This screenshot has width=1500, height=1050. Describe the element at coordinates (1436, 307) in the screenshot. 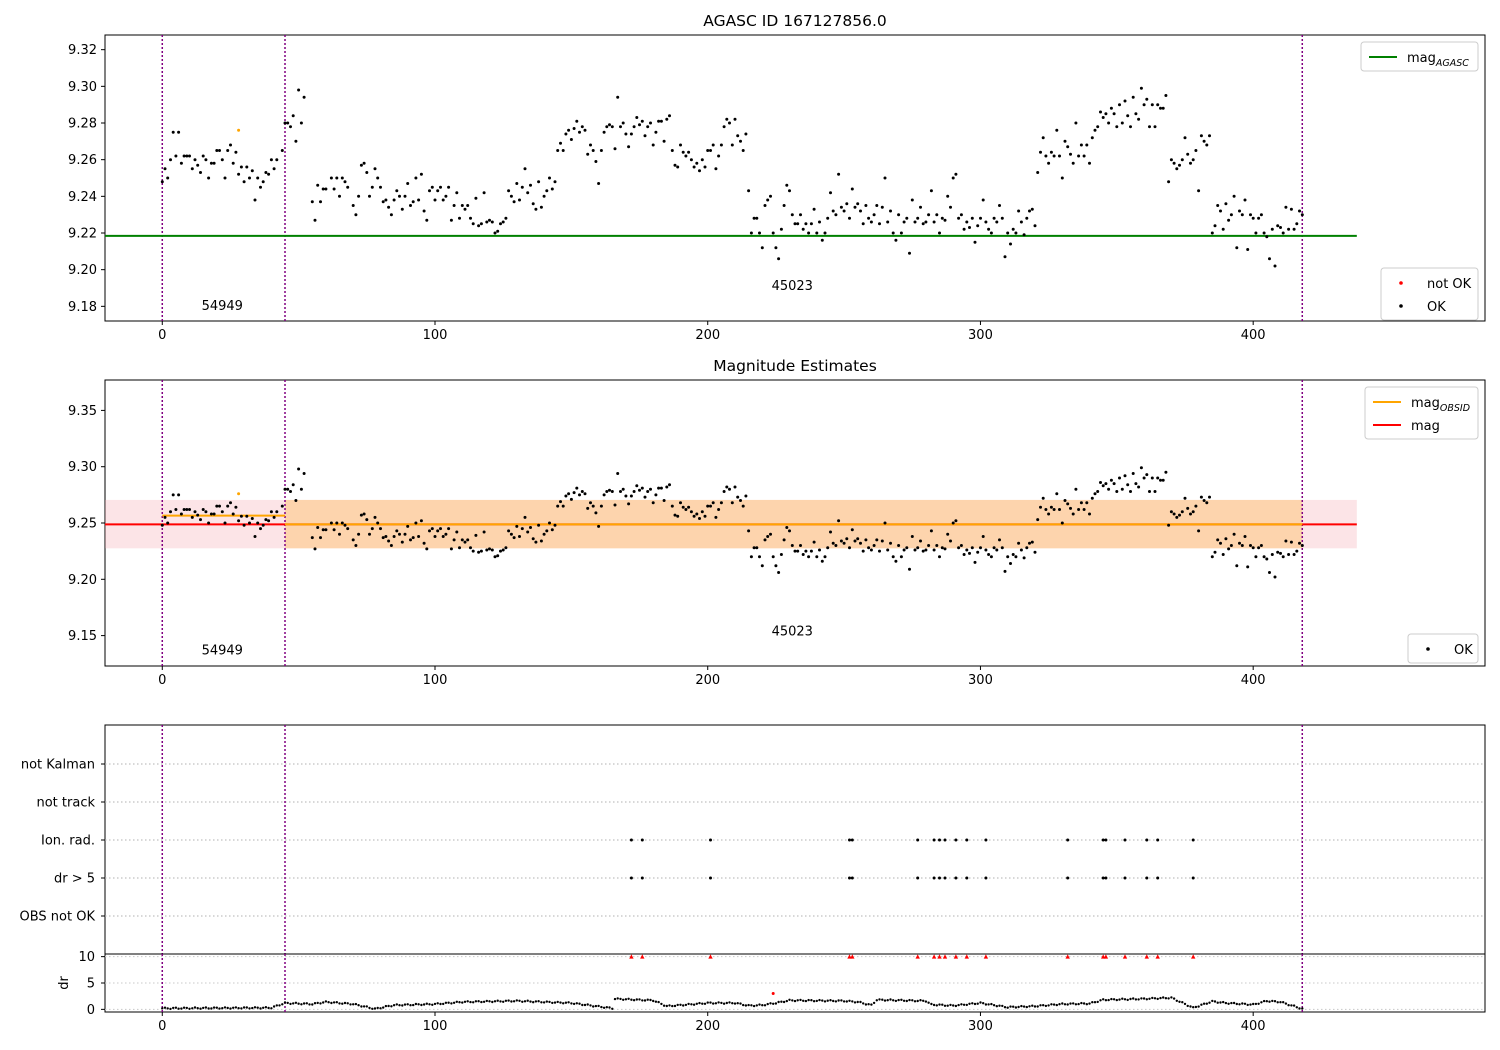

I see `legend-label: OK` at that location.